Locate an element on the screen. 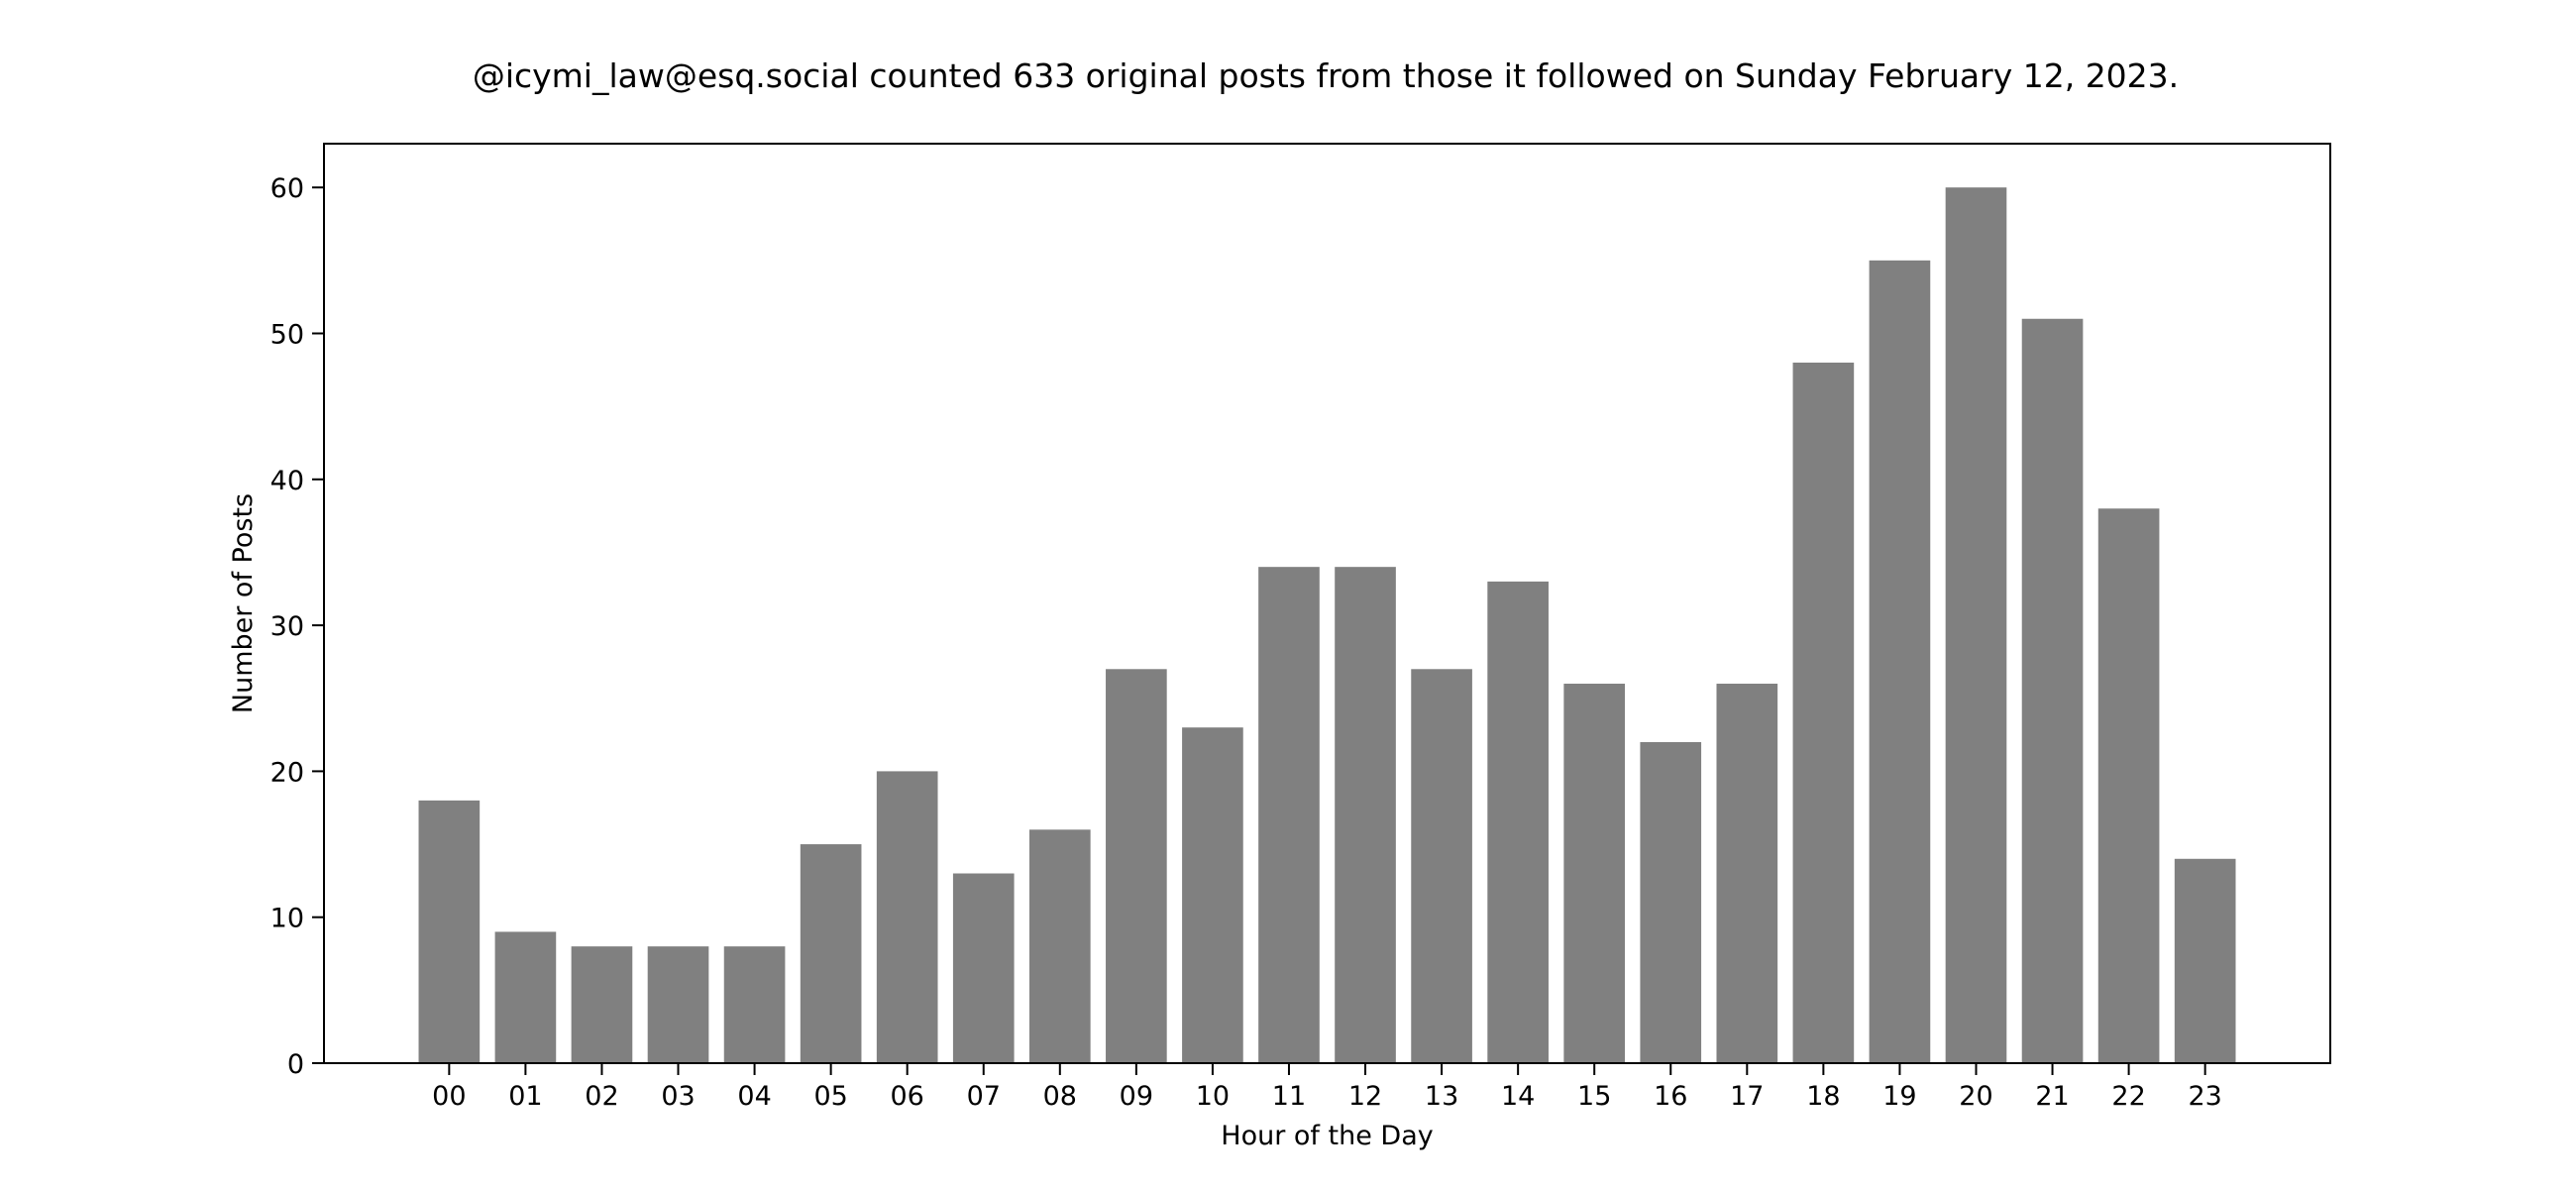 This screenshot has width=2576, height=1189. x-tick-label: 06 is located at coordinates (907, 1097).